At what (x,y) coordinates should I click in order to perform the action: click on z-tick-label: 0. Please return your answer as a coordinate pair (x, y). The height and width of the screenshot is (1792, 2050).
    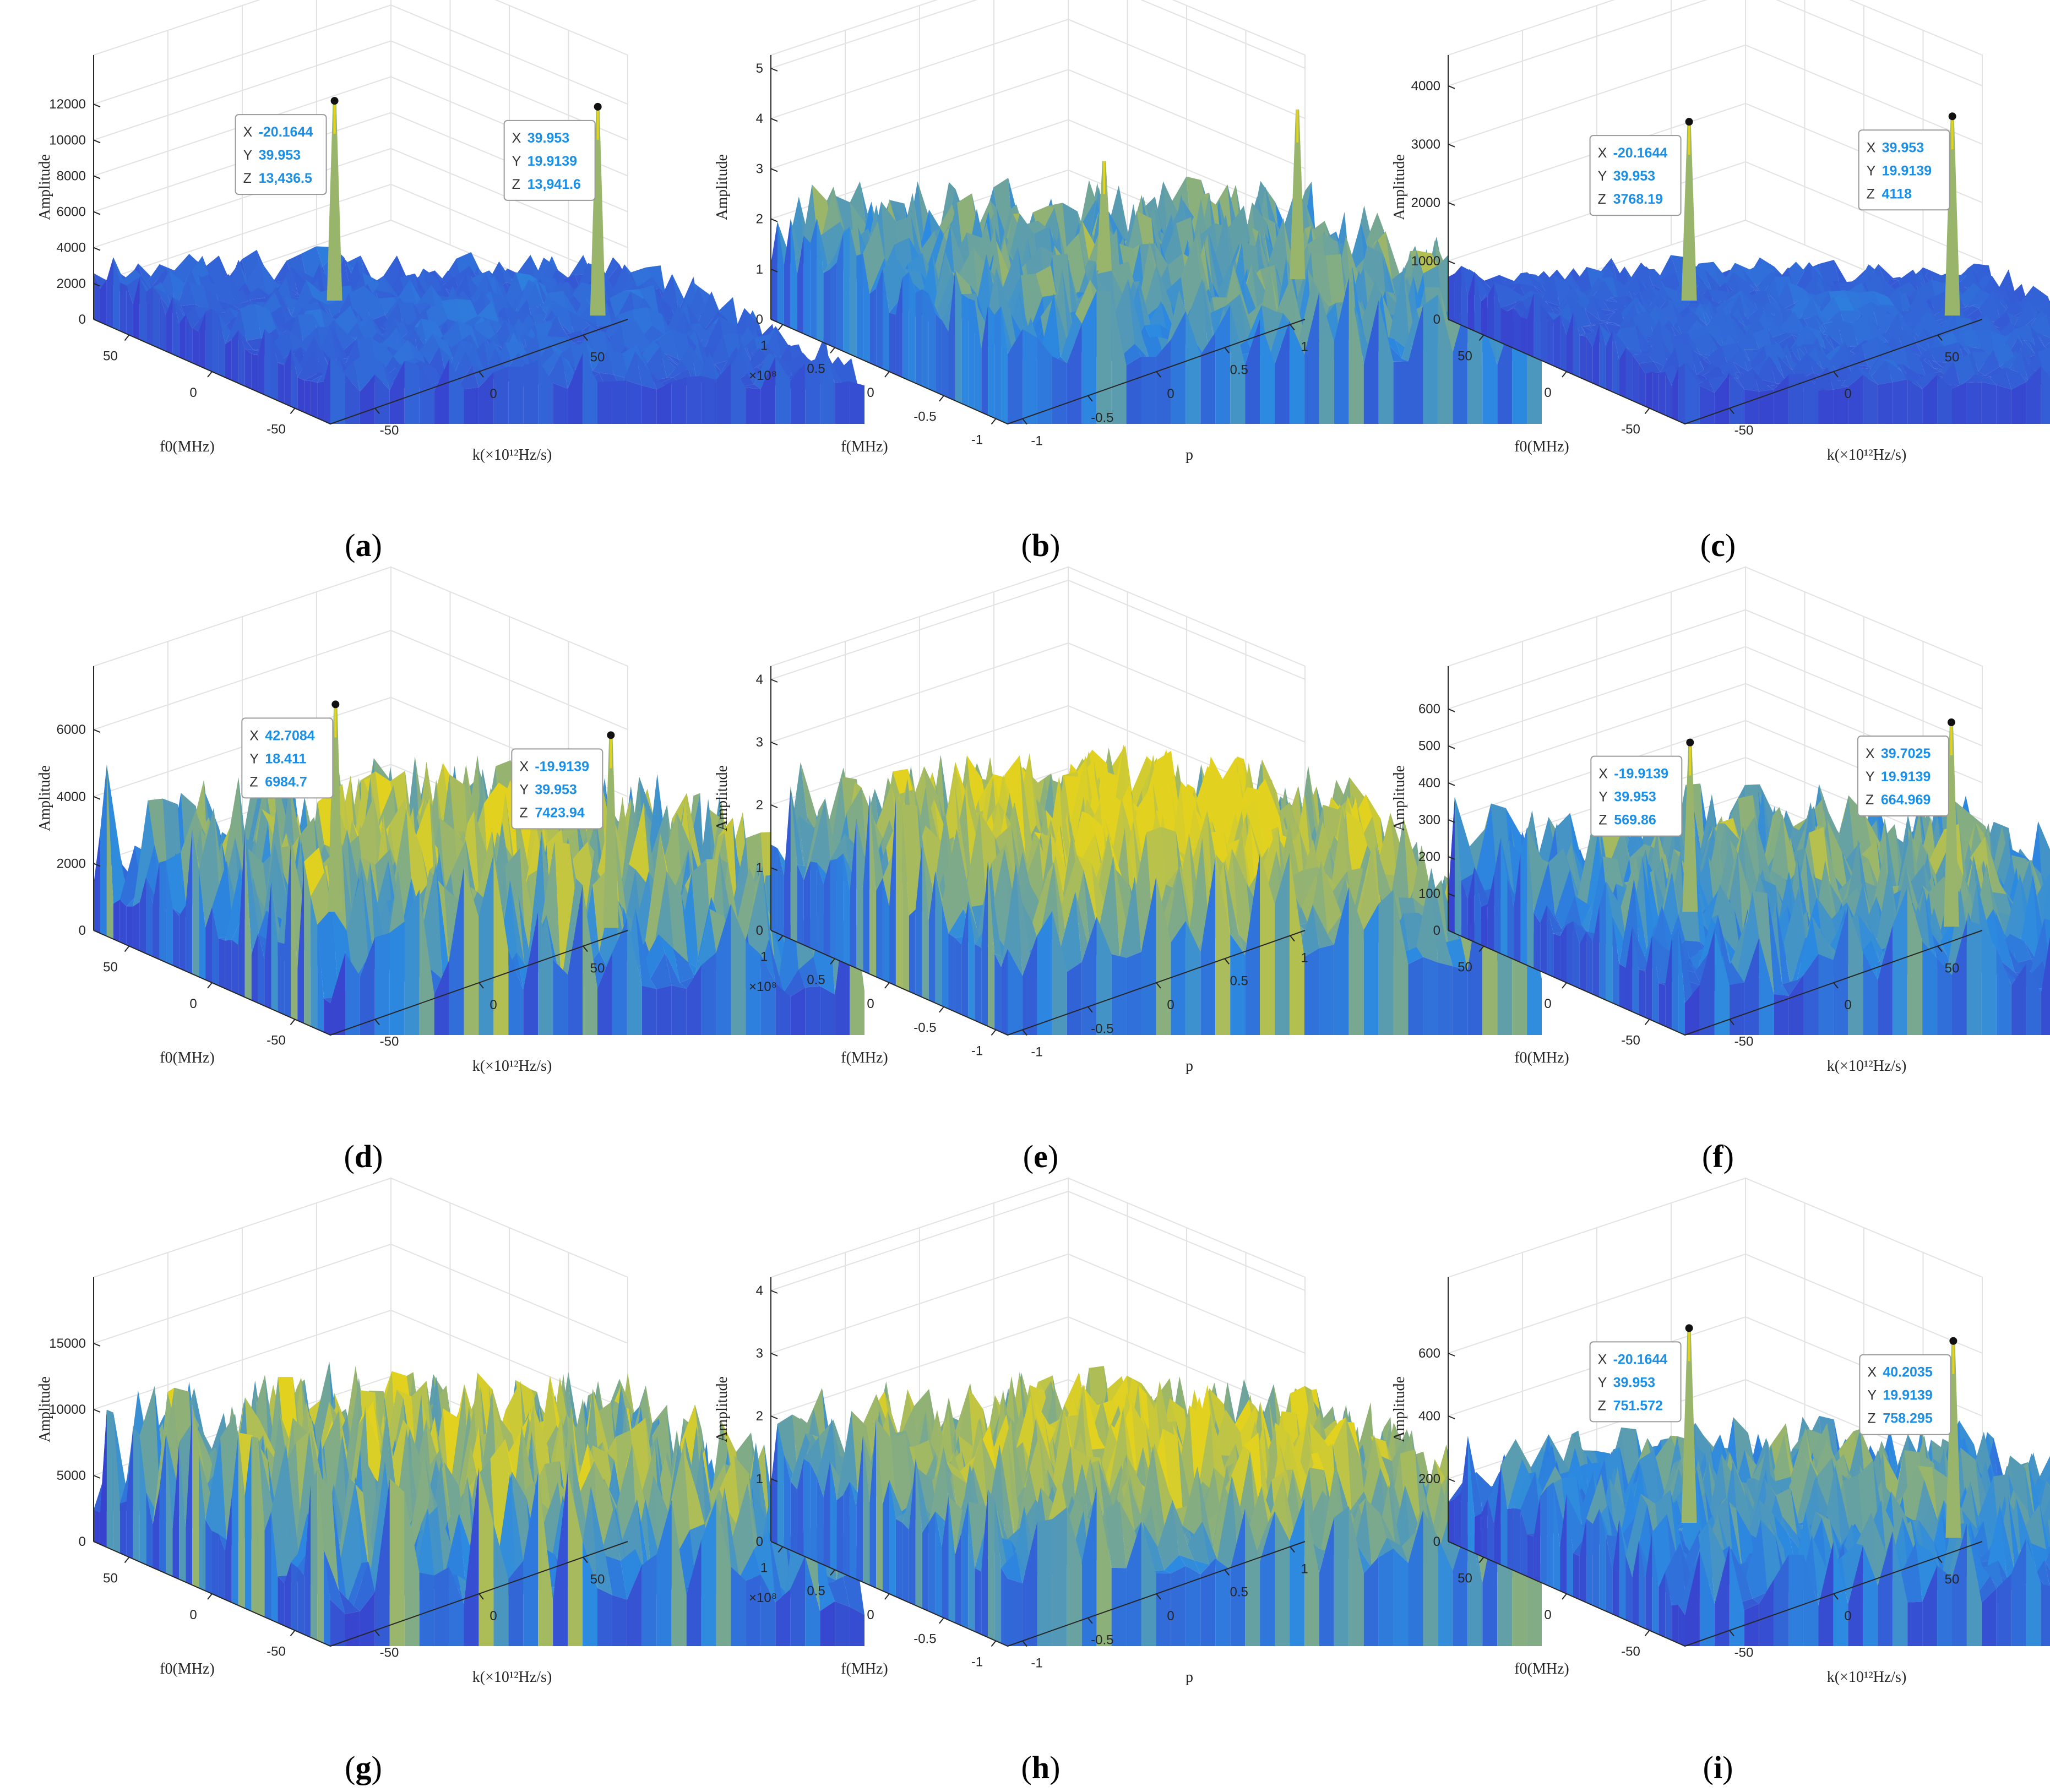
    Looking at the image, I should click on (760, 319).